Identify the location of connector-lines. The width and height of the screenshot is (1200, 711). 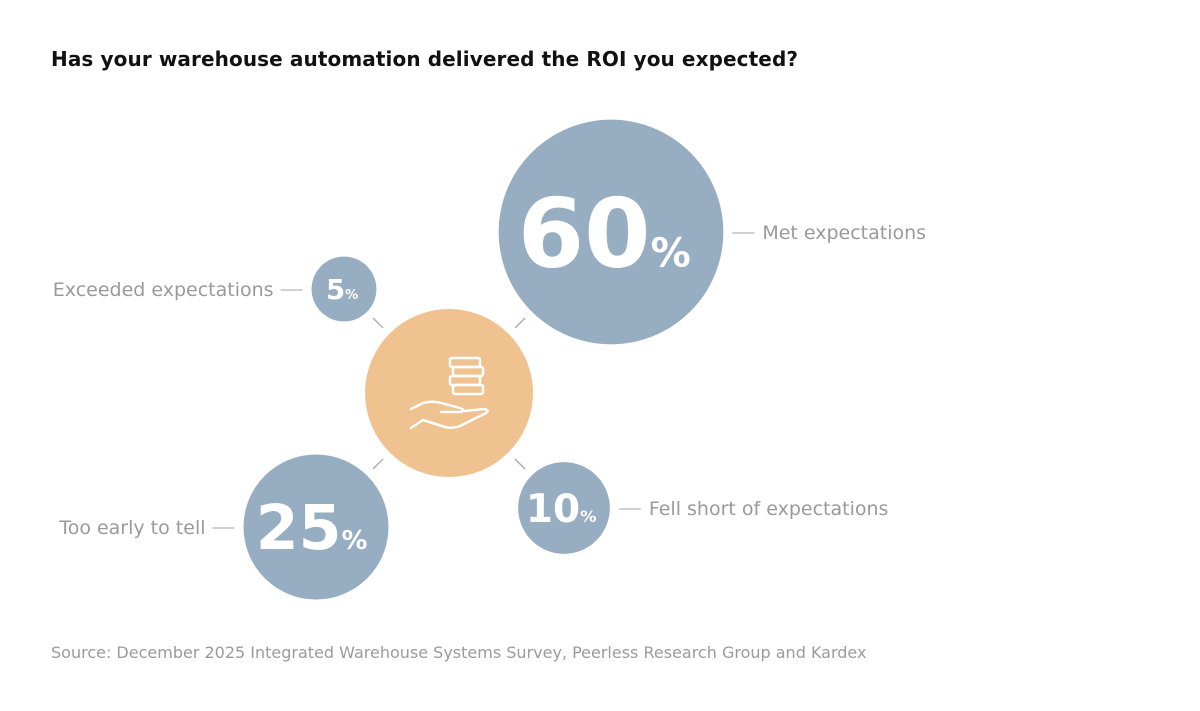
(449, 393).